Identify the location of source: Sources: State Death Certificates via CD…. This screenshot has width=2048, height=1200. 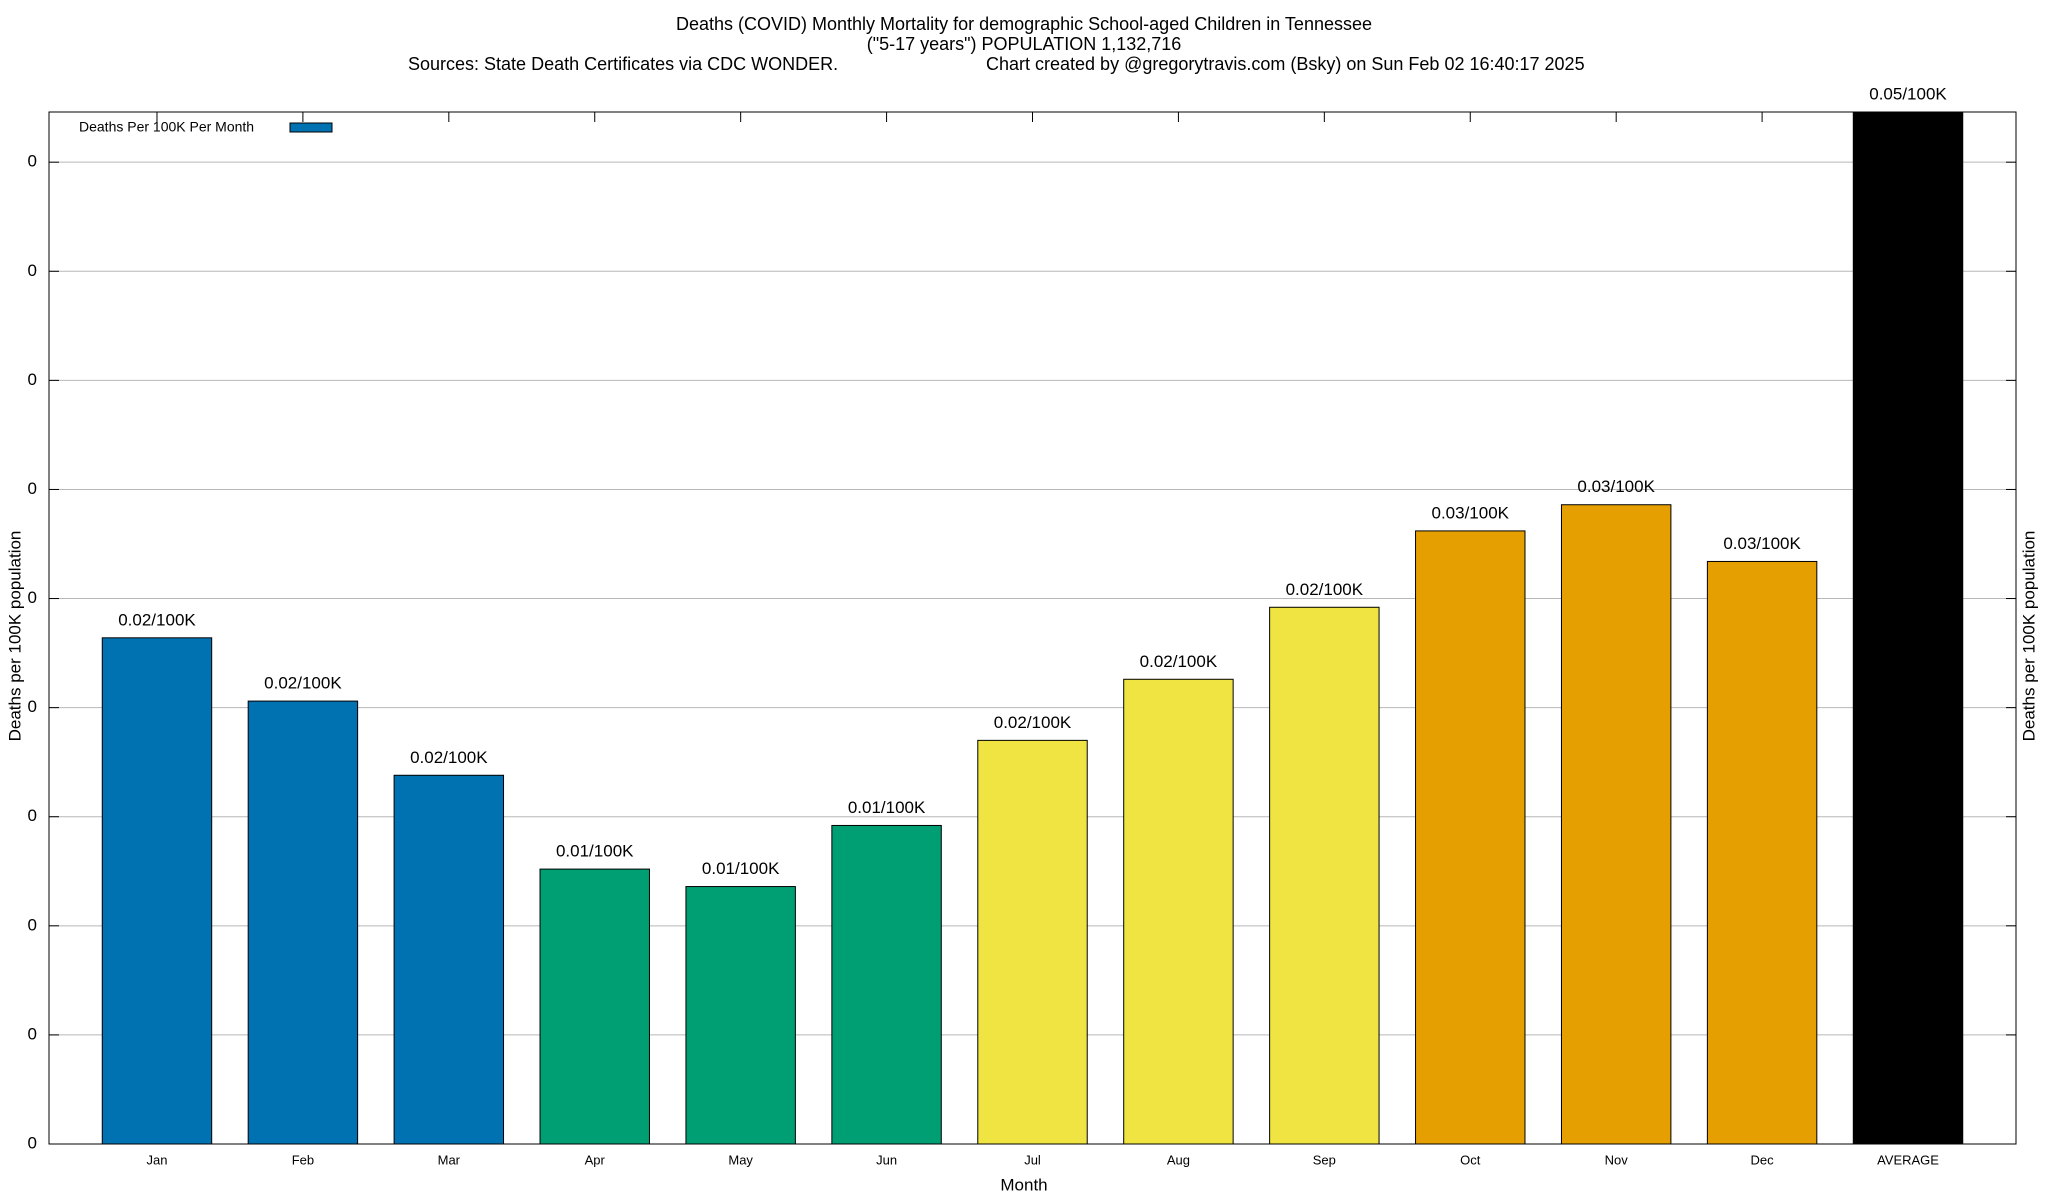
(623, 64).